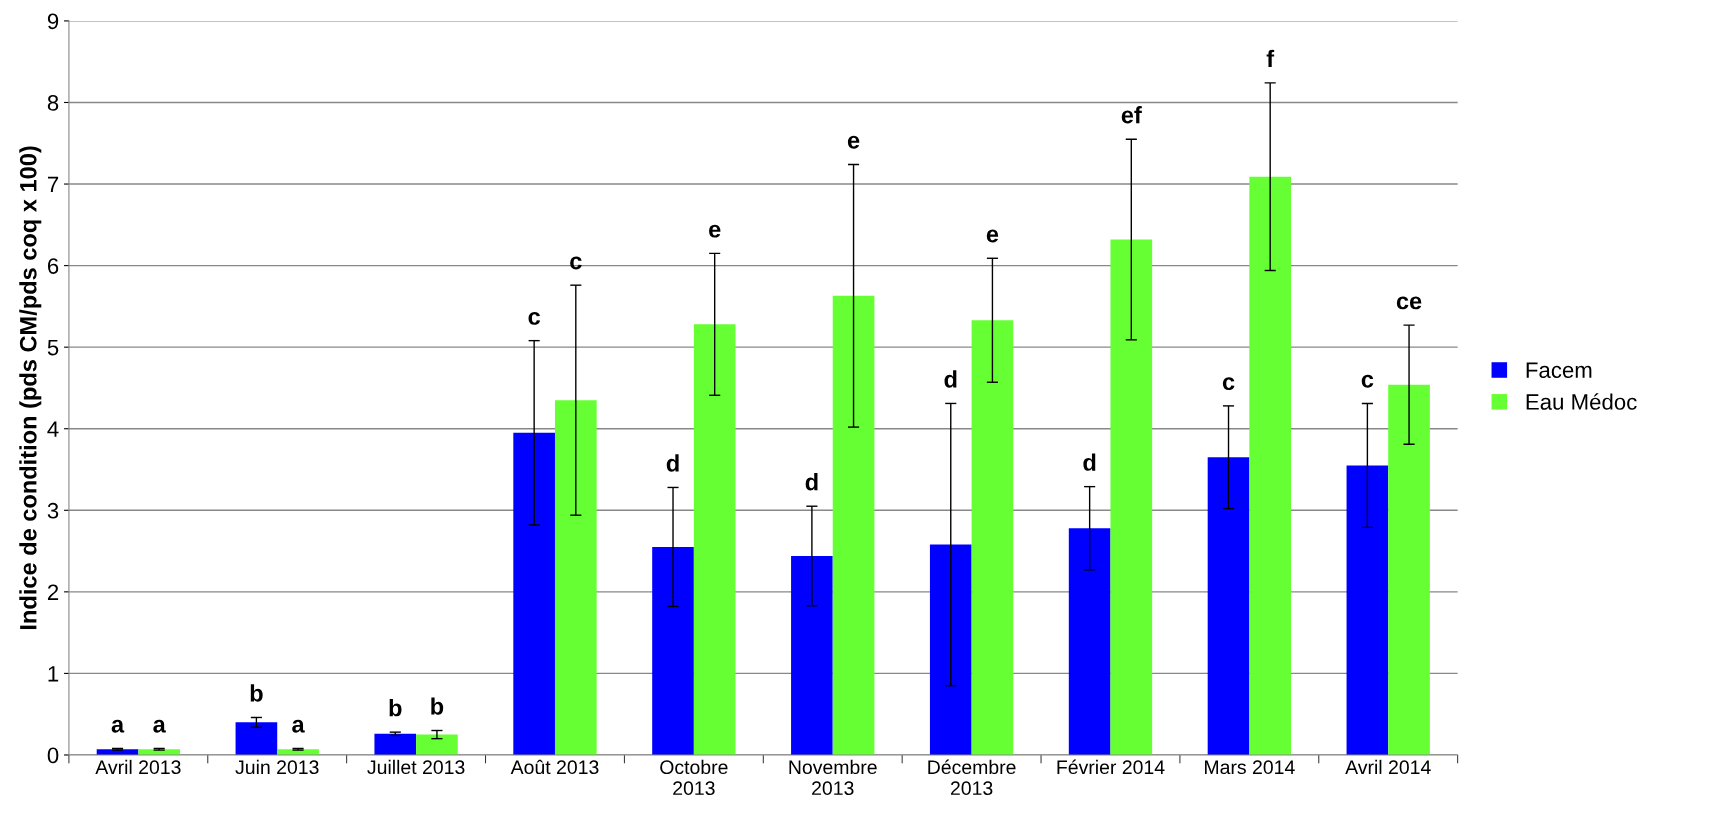 The image size is (1723, 837). I want to click on x-tick-label: Octobre 2013, so click(694, 777).